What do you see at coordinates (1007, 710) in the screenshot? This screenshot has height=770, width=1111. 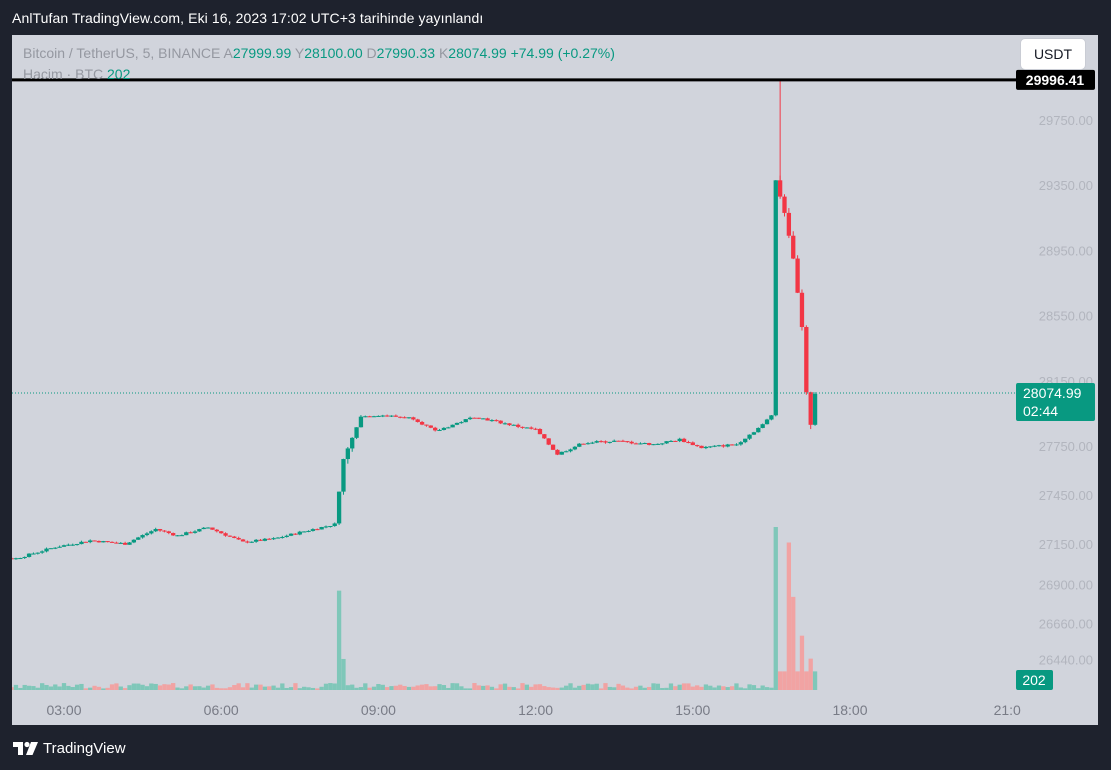 I see `time-axis-tick: 21:0` at bounding box center [1007, 710].